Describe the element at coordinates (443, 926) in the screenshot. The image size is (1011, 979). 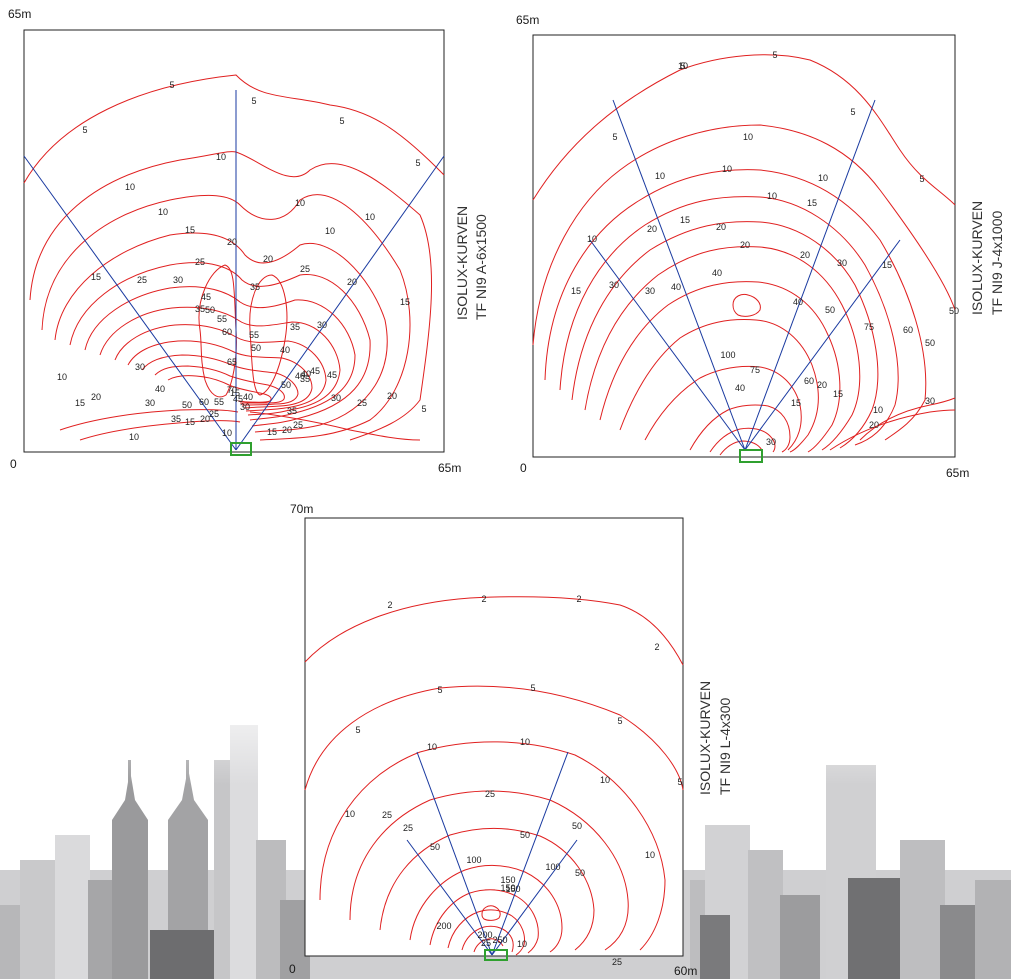
I see `contour-label: 200` at that location.